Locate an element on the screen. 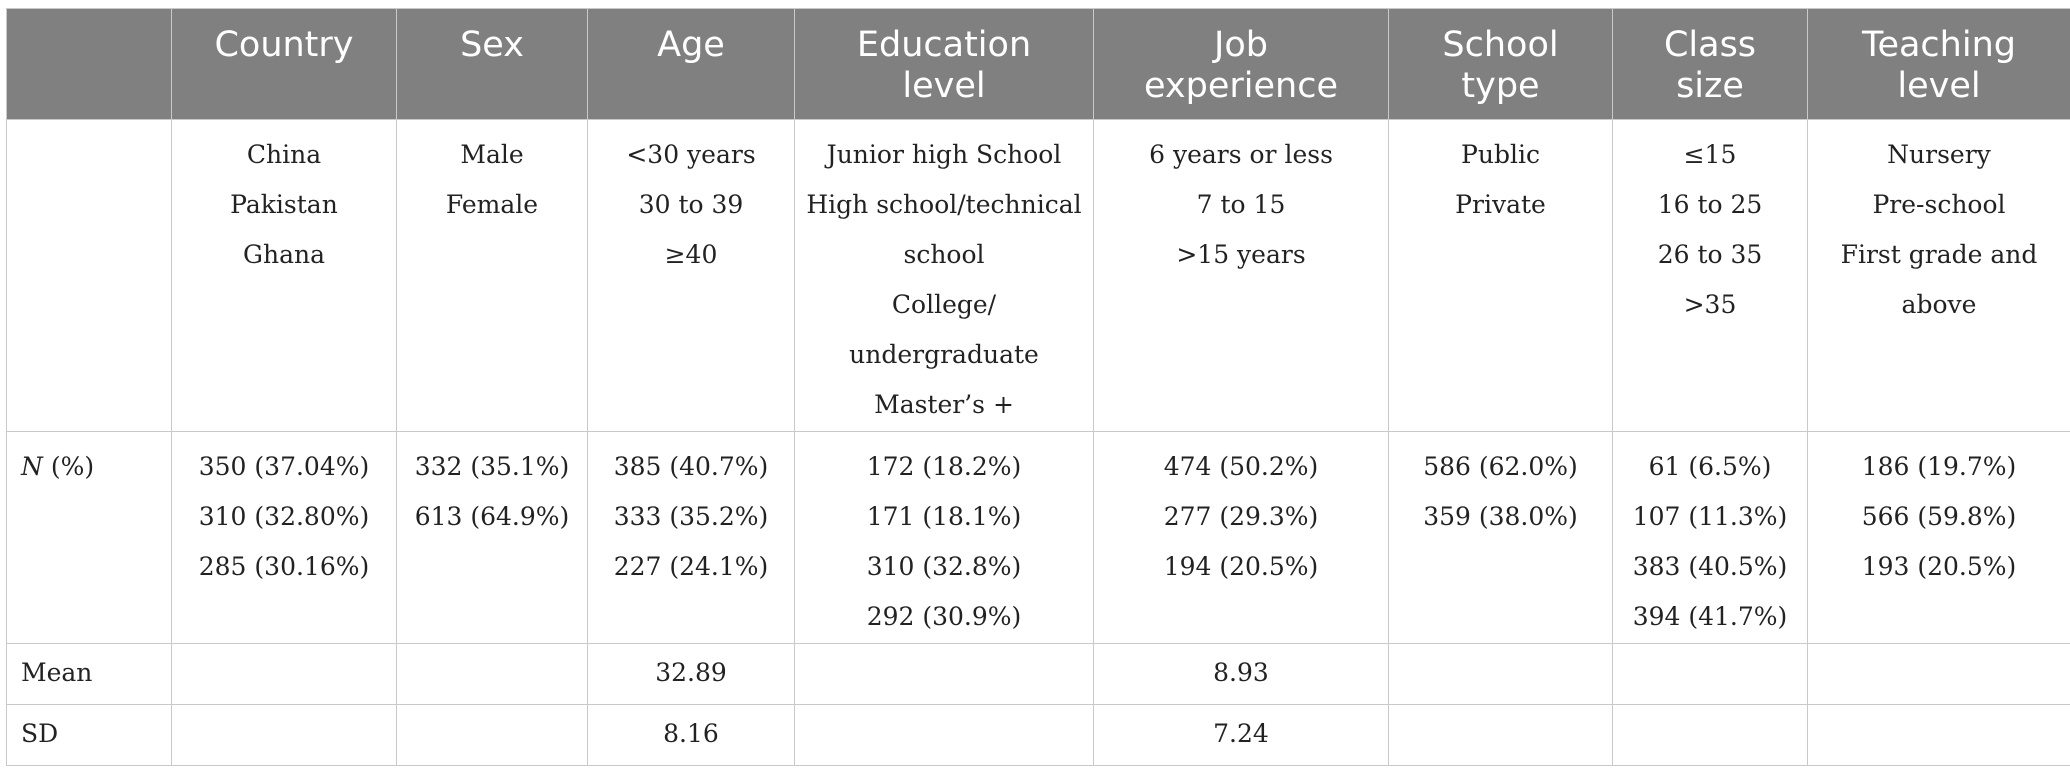 This screenshot has height=780, width=2070. sex-n-cell: 332 (35.1%) 613 (64.9%) is located at coordinates (492, 537).